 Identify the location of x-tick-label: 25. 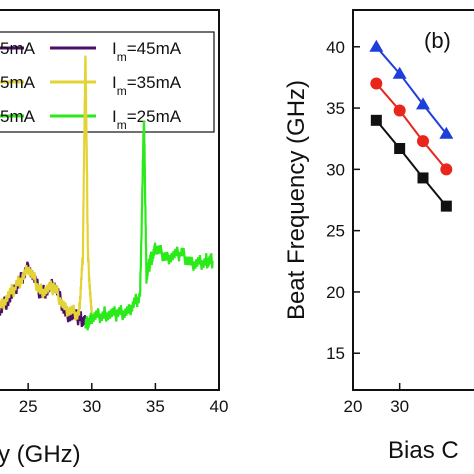
(28, 406).